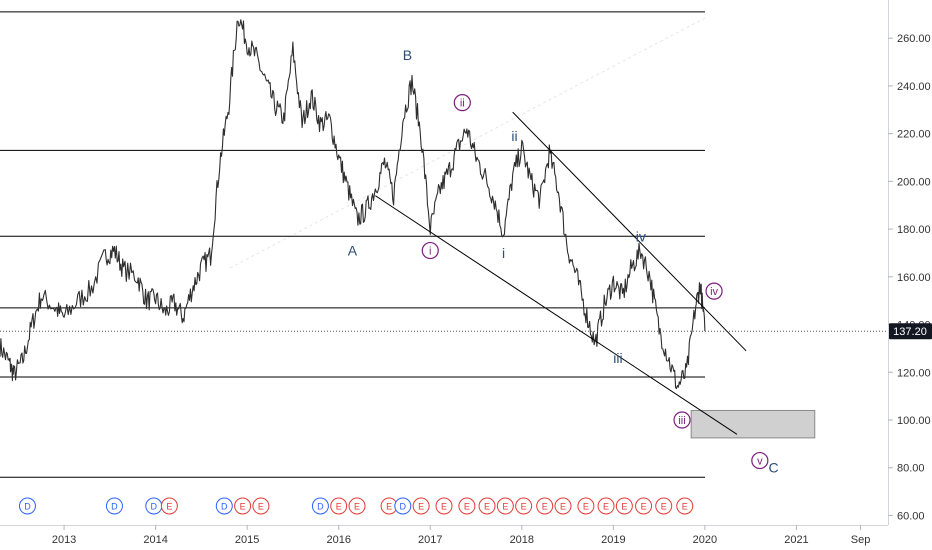 The height and width of the screenshot is (550, 932). Describe the element at coordinates (774, 468) in the screenshot. I see `wave-label: C` at that location.